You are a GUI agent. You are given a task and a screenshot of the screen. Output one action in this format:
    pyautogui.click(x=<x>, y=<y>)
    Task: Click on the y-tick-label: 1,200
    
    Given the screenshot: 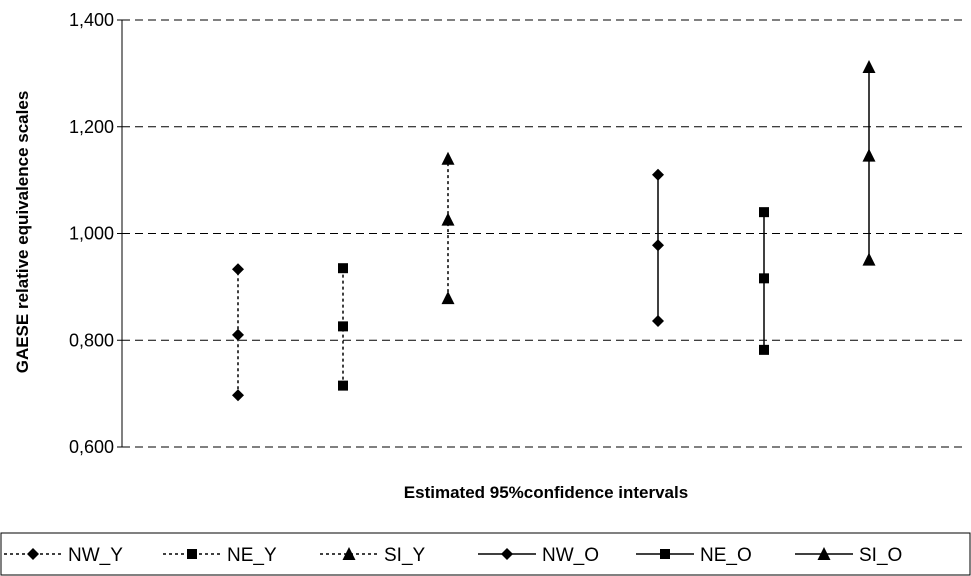 What is the action you would take?
    pyautogui.click(x=91, y=127)
    